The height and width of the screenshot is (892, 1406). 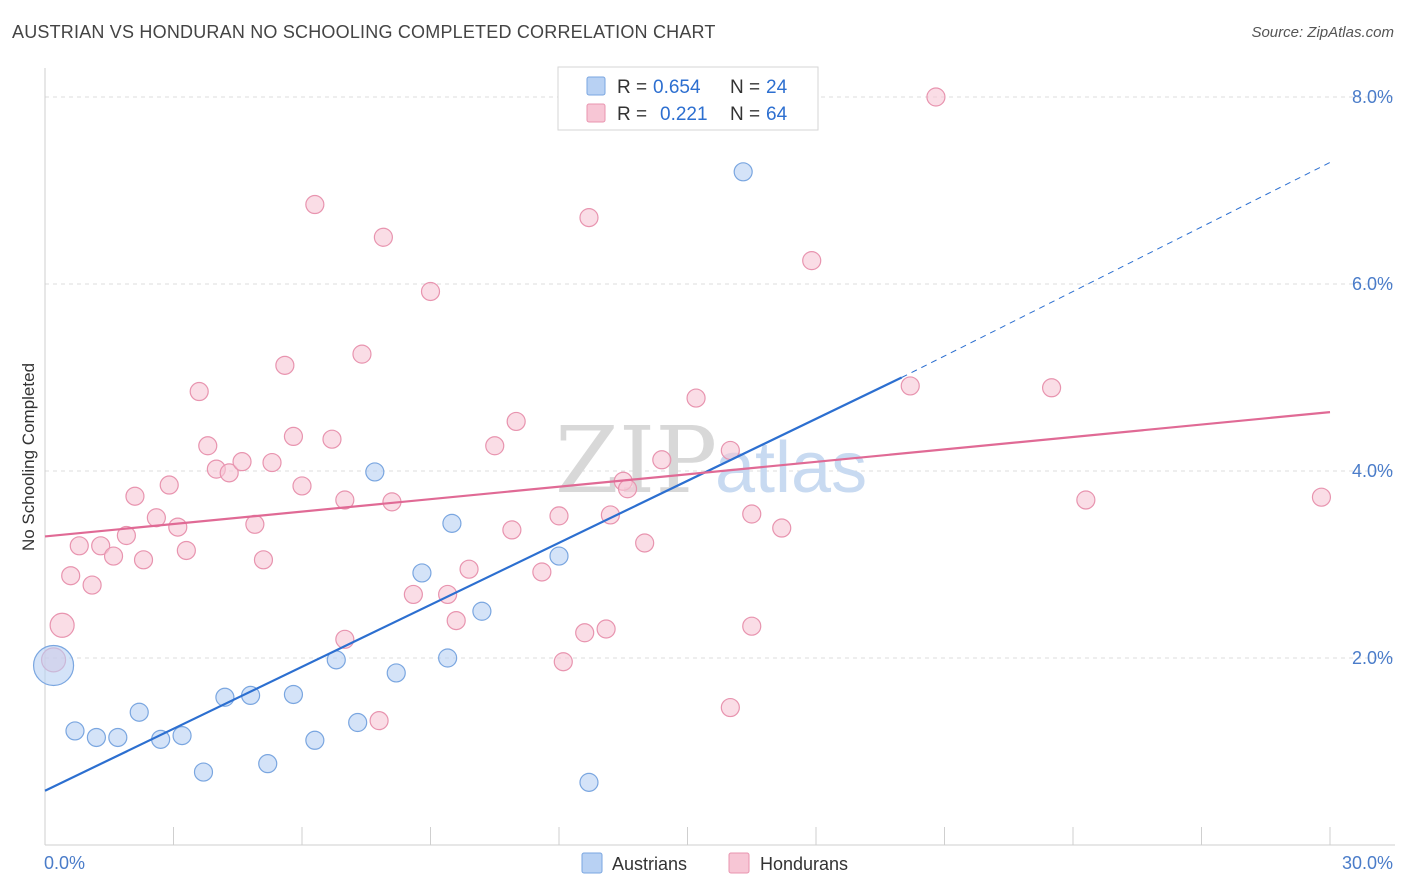 I want to click on trend-line-hondurans, so click(x=687, y=474).